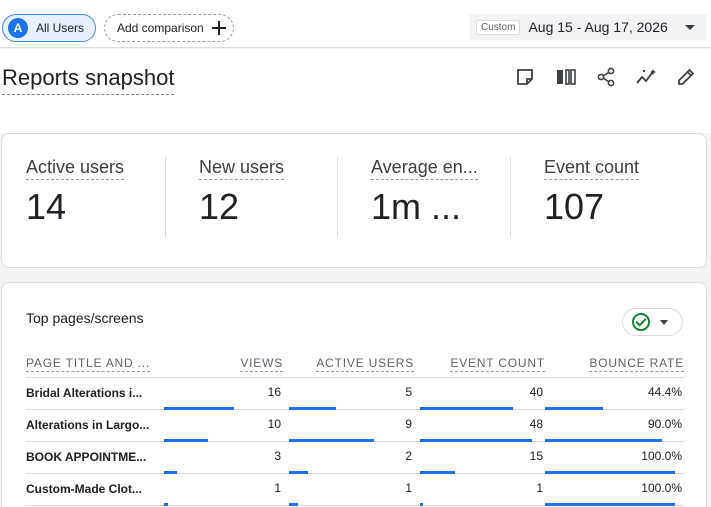 The width and height of the screenshot is (711, 507). I want to click on cell-value: 16, so click(274, 392).